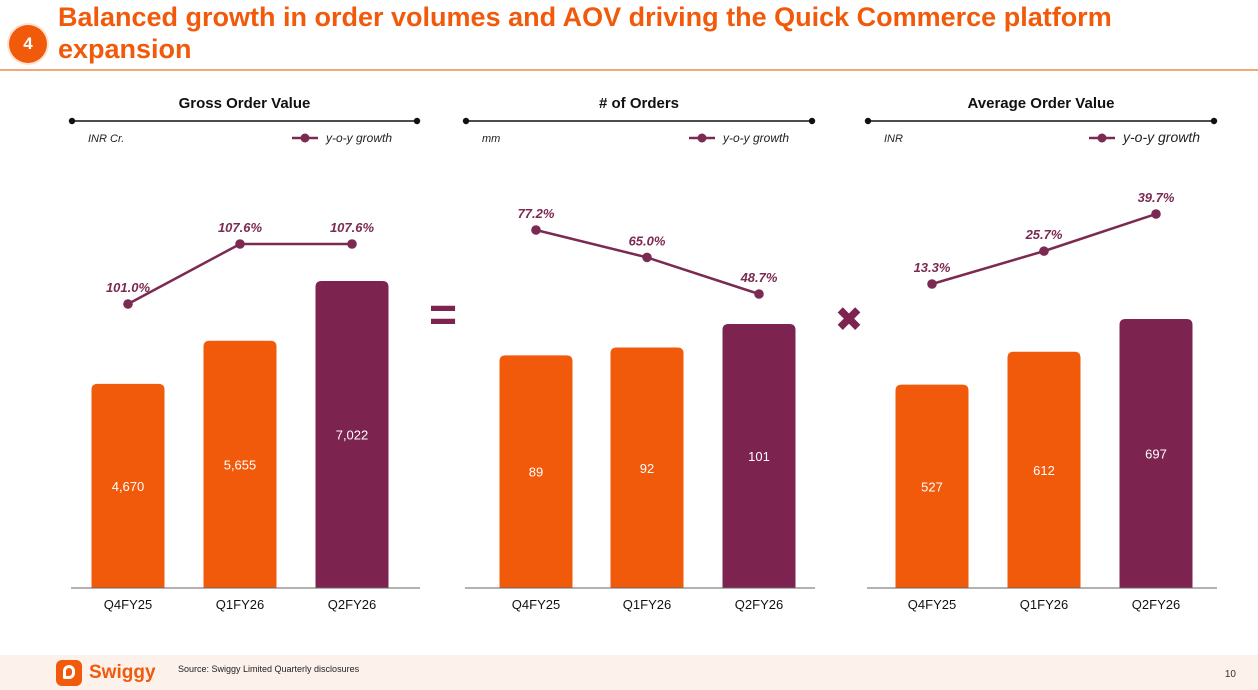  I want to click on equals-operator: =, so click(443, 315).